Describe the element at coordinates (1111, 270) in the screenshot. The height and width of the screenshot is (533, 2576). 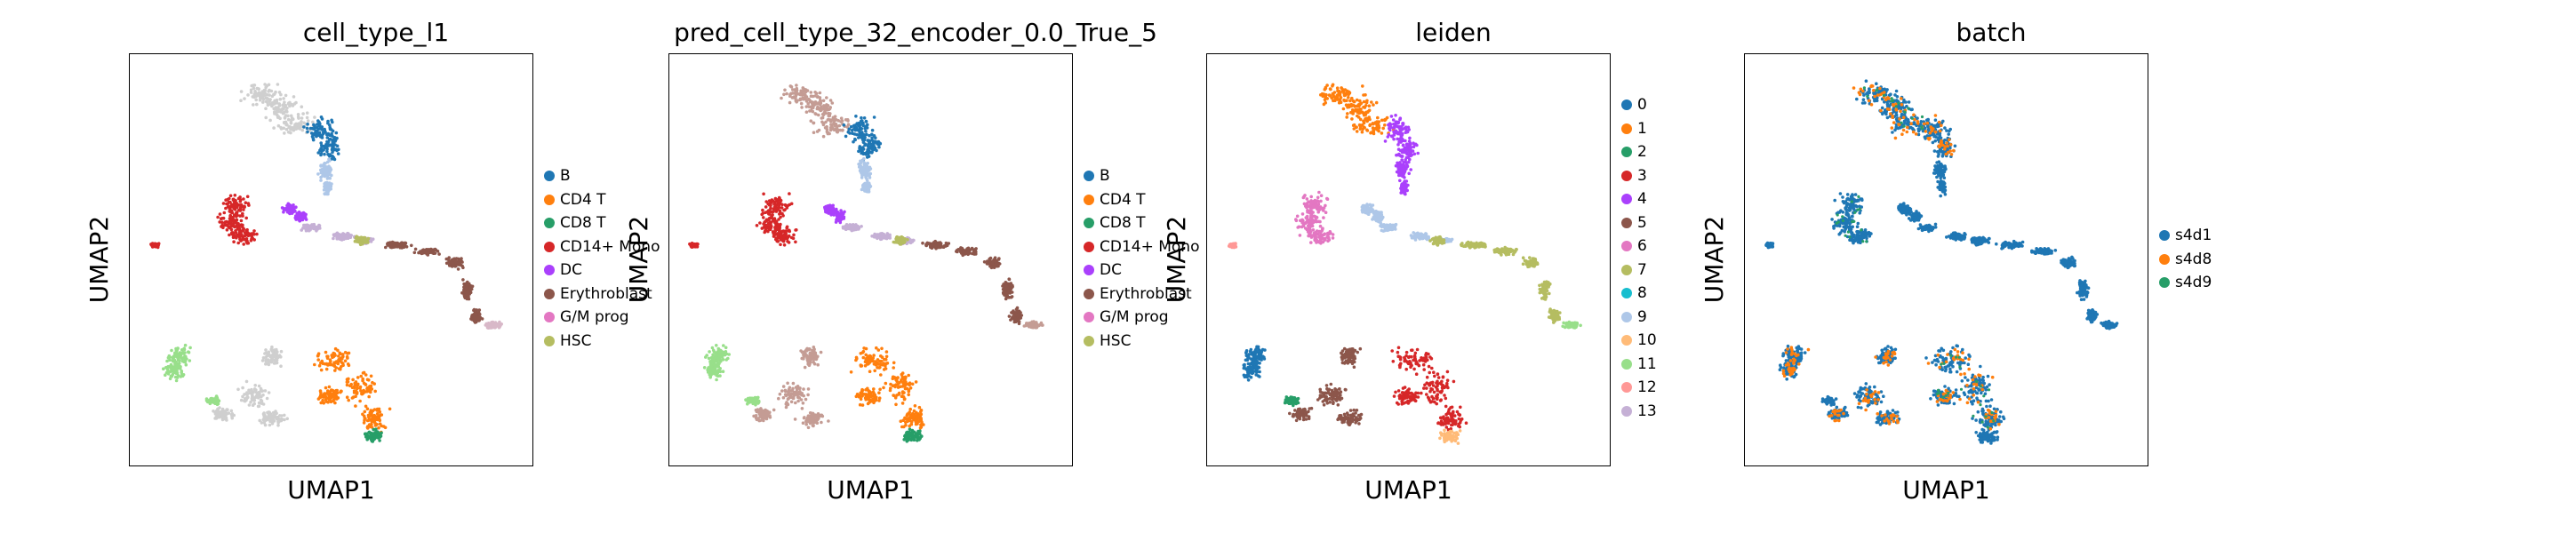
I see `legend-label: DC` at that location.